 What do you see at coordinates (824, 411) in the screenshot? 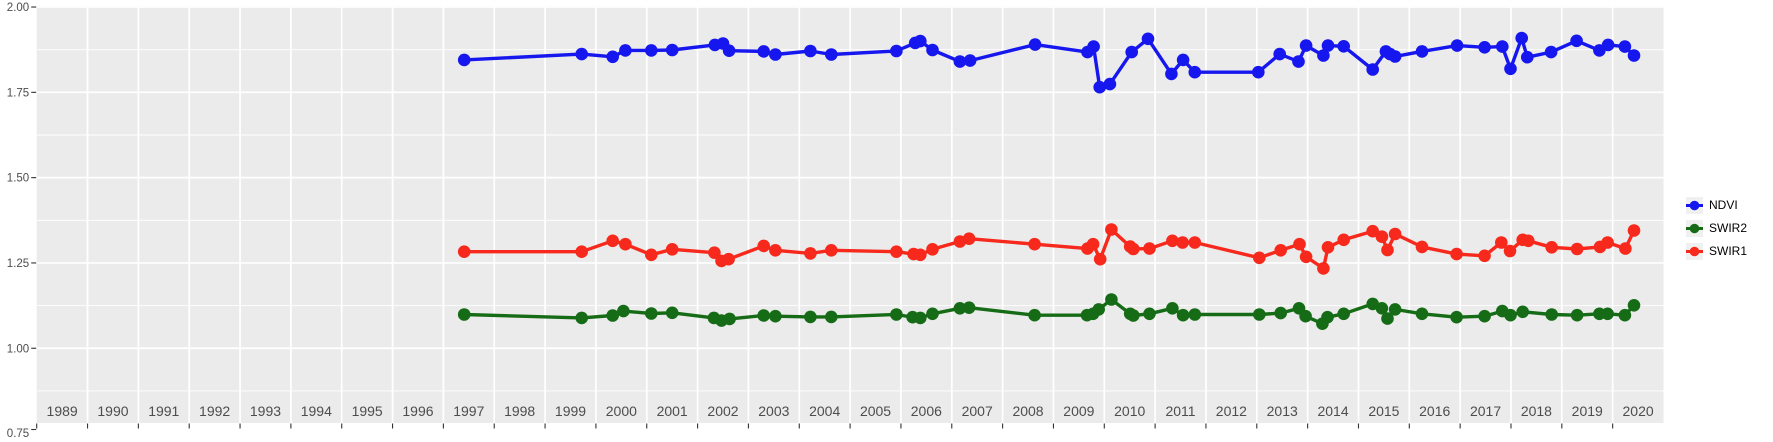
I see `x-tick-label: 2004` at bounding box center [824, 411].